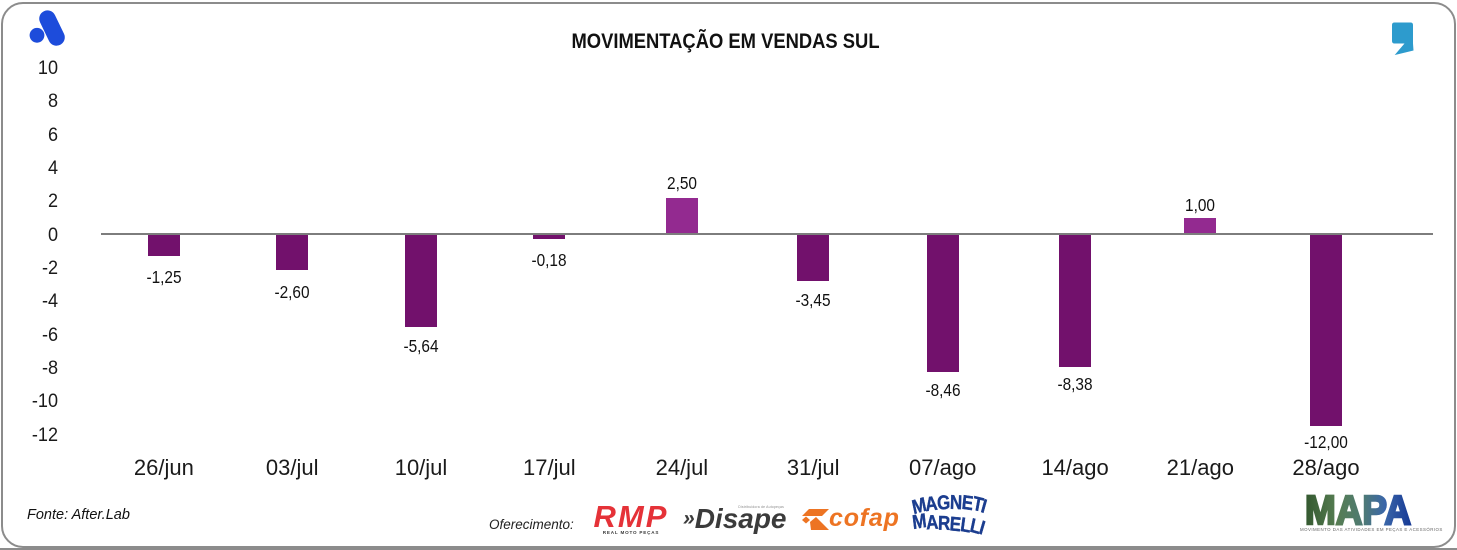 This screenshot has width=1457, height=550. What do you see at coordinates (1358, 507) in the screenshot?
I see `svg-text: MAPA` at bounding box center [1358, 507].